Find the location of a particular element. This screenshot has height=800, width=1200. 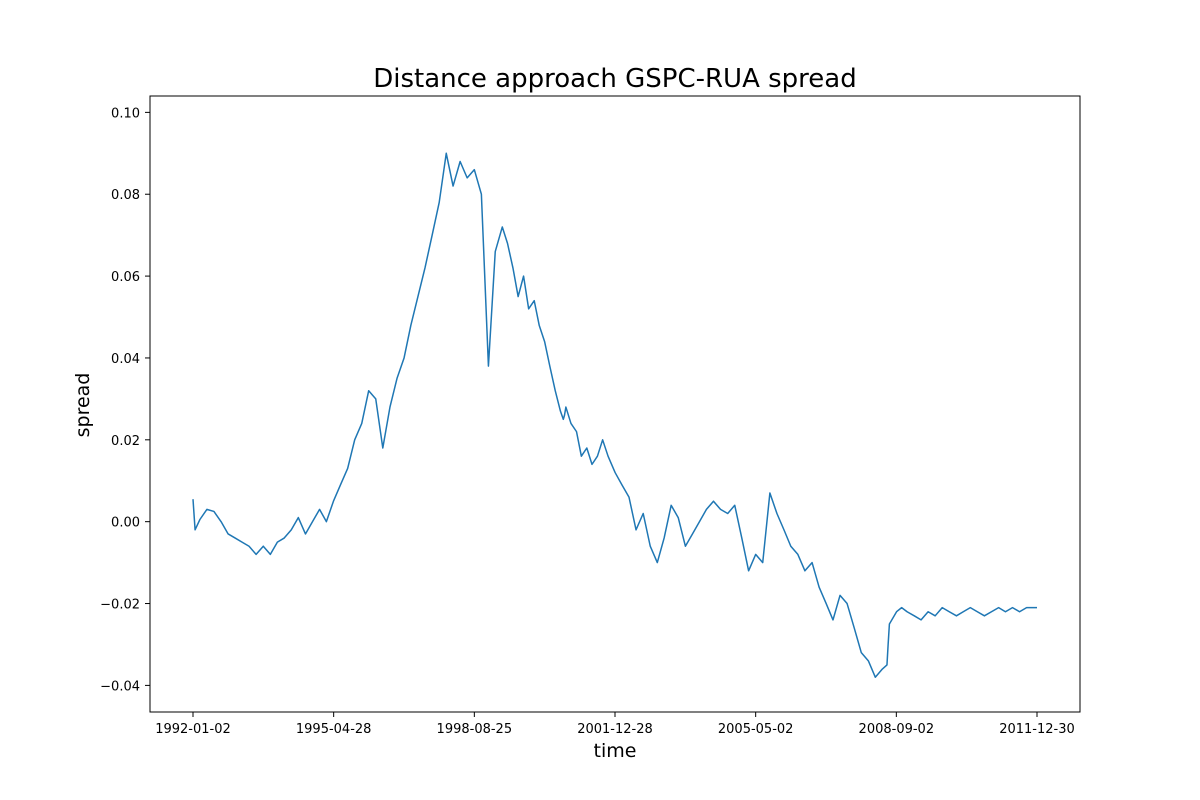

x-tick-label: 1998-08-25 is located at coordinates (475, 729).